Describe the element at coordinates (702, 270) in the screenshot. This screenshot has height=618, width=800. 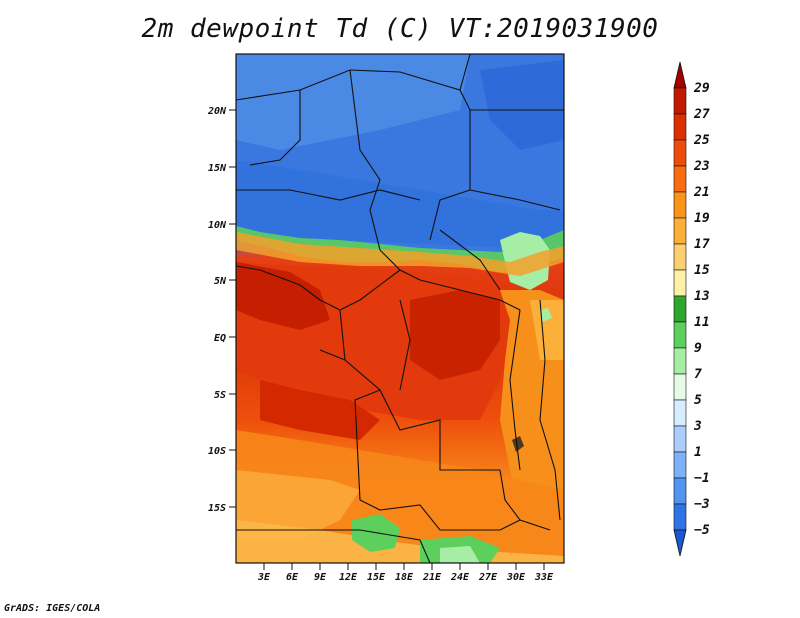
I see `colorbar-label: 15` at that location.